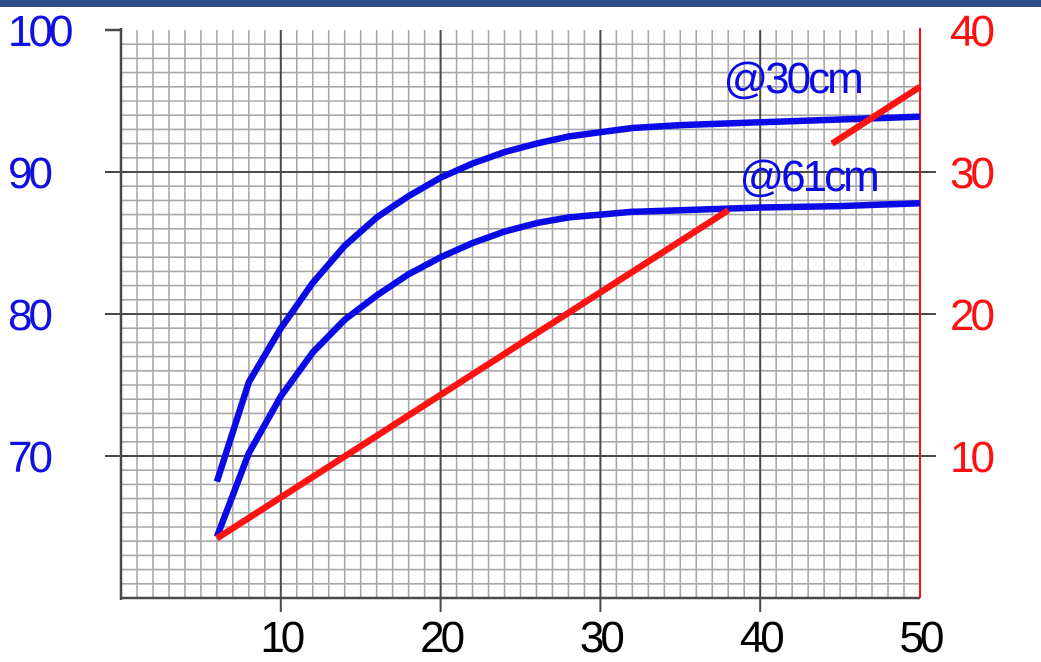  I want to click on x-tick-label: 50, so click(921, 637).